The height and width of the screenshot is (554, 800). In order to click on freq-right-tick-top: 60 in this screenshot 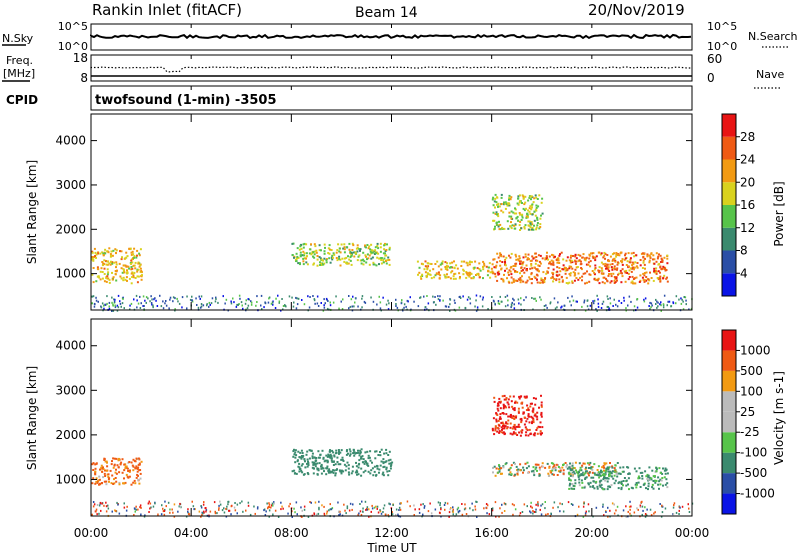, I will do `click(714, 59)`.